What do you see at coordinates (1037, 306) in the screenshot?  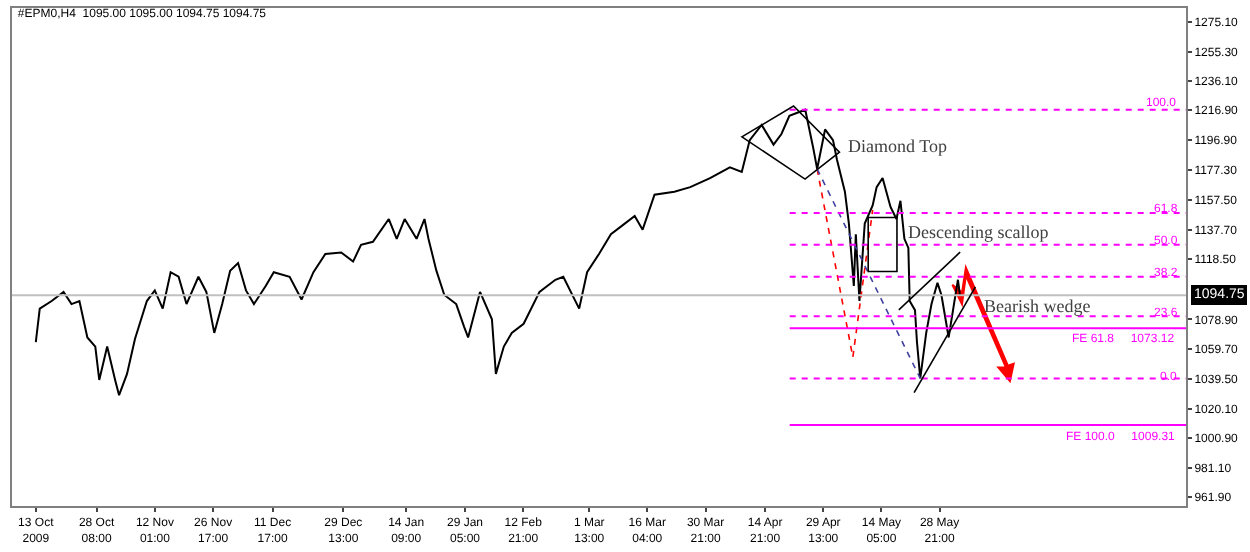 I see `annotation: Bearish wedge` at bounding box center [1037, 306].